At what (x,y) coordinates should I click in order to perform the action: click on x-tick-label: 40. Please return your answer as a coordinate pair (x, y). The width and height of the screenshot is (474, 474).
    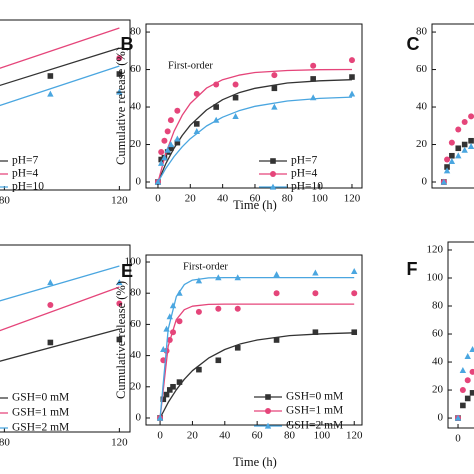
    Looking at the image, I should click on (225, 436).